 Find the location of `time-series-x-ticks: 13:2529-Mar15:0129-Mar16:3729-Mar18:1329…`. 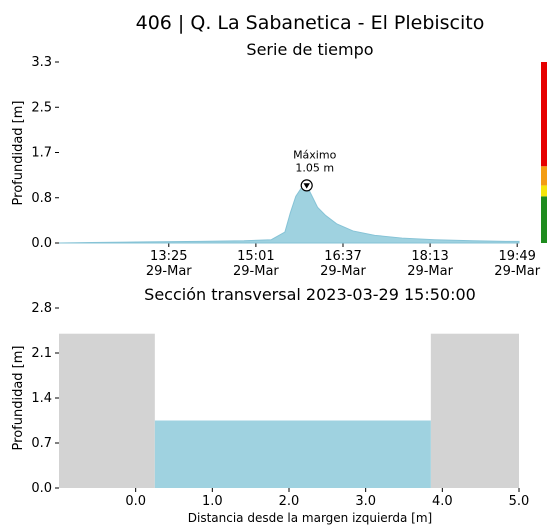

time-series-x-ticks: 13:2529-Mar15:0129-Mar16:3729-Mar18:1329… is located at coordinates (343, 261).